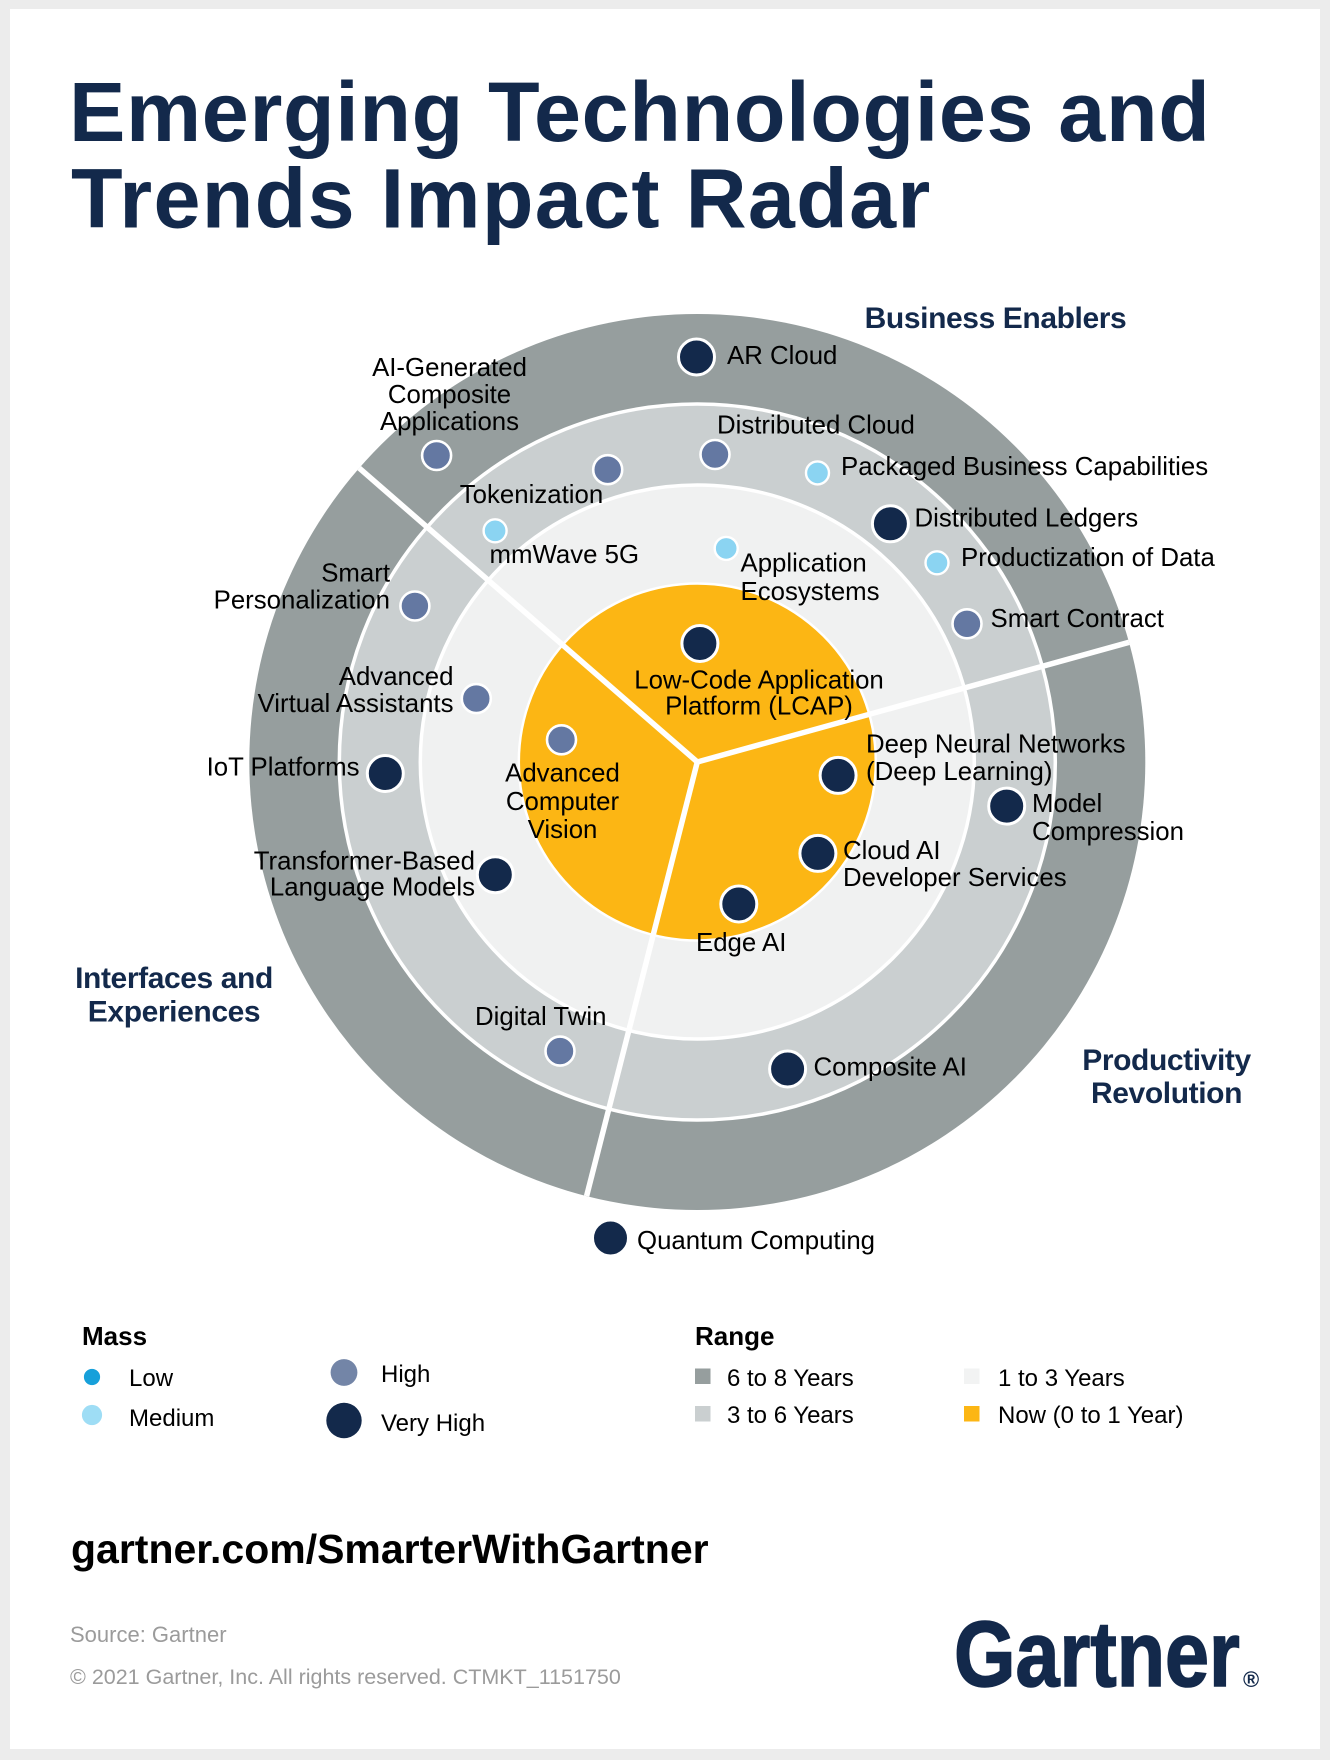  Describe the element at coordinates (741, 943) in the screenshot. I see `svg-text: Edge AI` at that location.